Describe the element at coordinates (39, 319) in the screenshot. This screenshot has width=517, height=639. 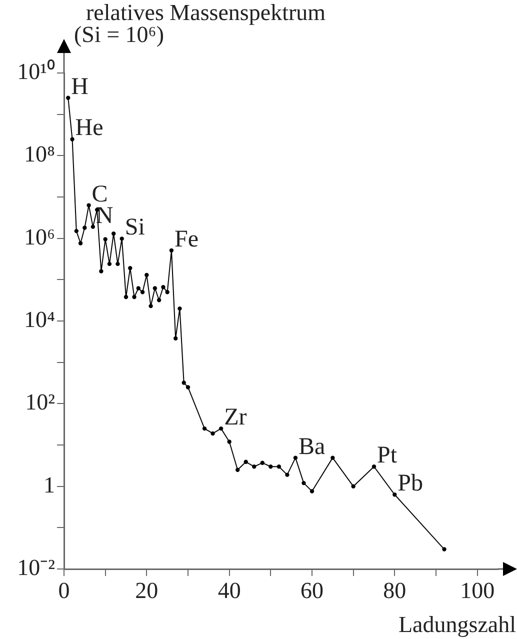
I see `y-tick-label: 10⁴` at that location.